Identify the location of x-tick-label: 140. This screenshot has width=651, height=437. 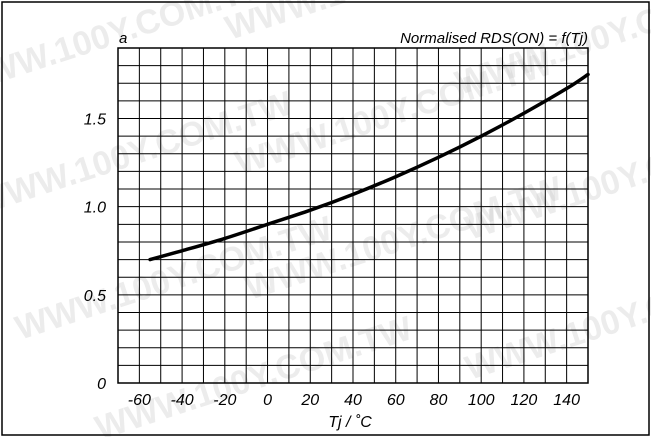
(566, 400).